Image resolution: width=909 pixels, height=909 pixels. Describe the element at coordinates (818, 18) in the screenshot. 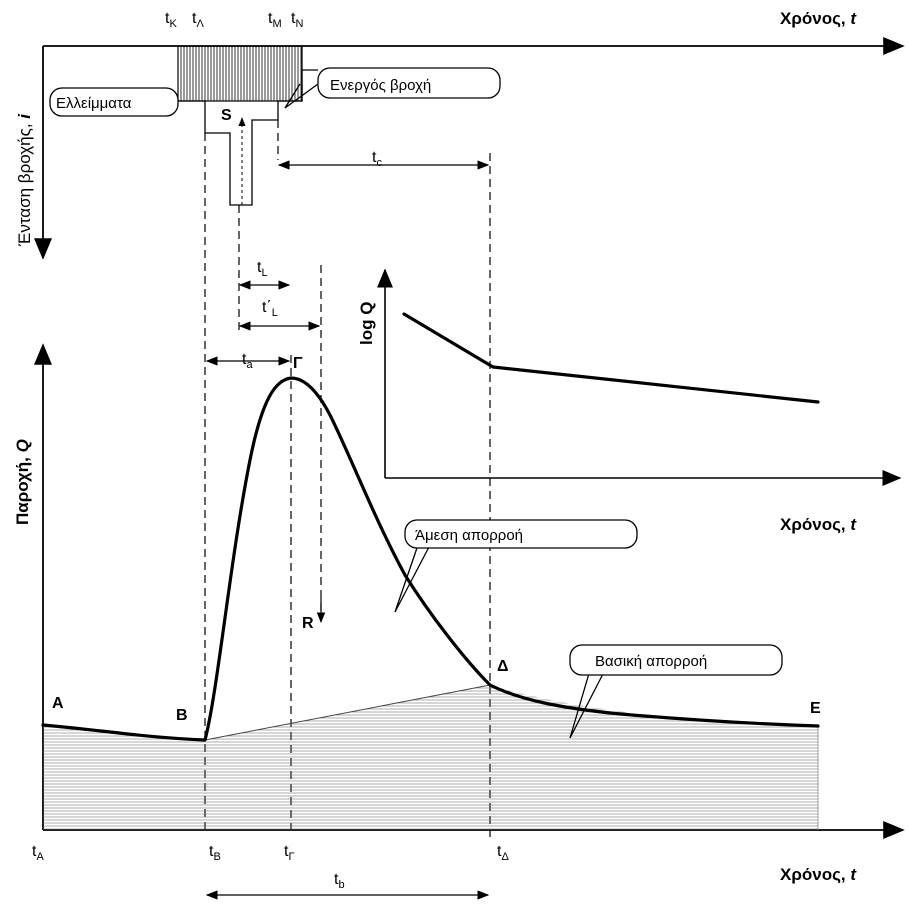

I see `top-time-axis-title: Χρόνος, t` at that location.